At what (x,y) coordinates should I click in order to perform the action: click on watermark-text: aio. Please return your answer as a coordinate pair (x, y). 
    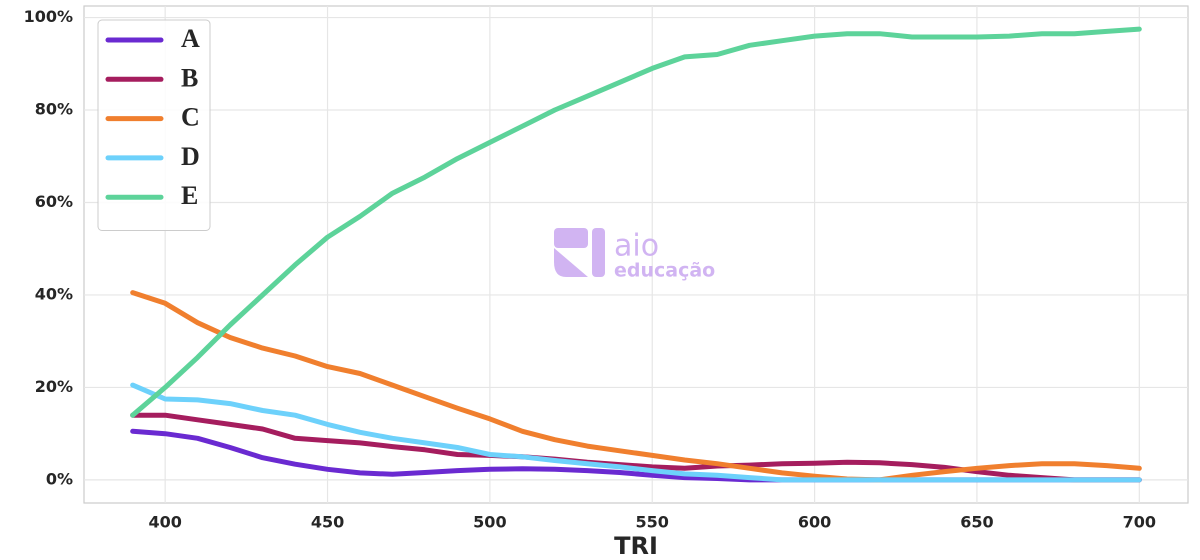
    Looking at the image, I should click on (636, 246).